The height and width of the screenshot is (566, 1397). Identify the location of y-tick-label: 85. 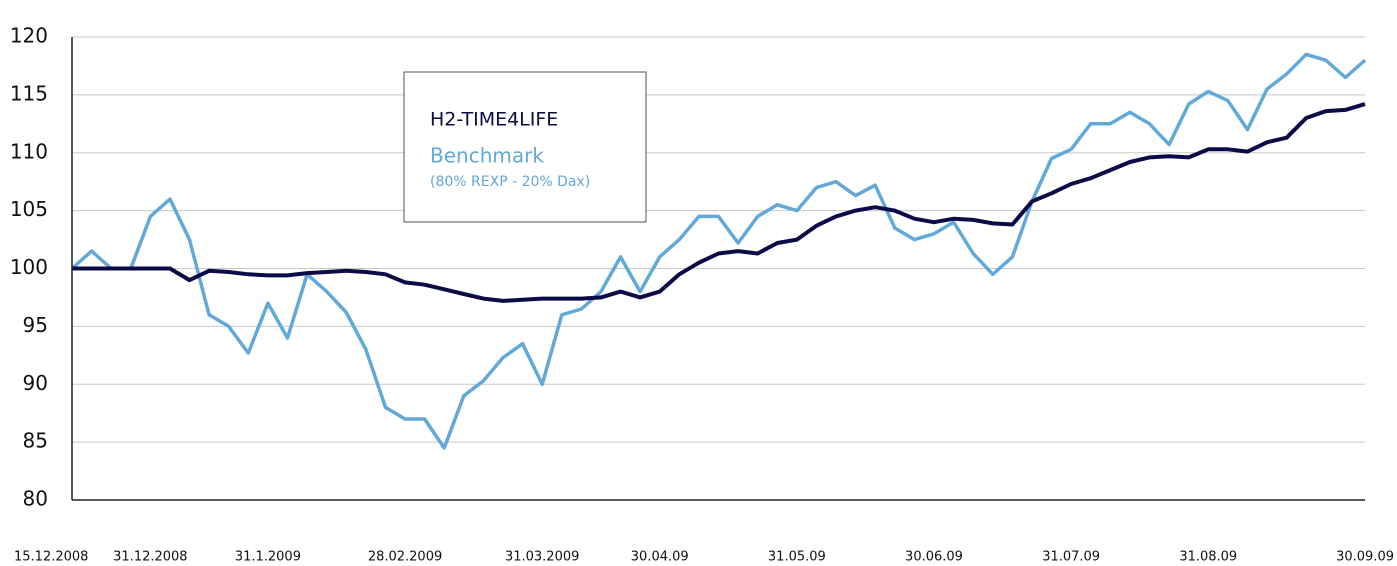
(35, 441).